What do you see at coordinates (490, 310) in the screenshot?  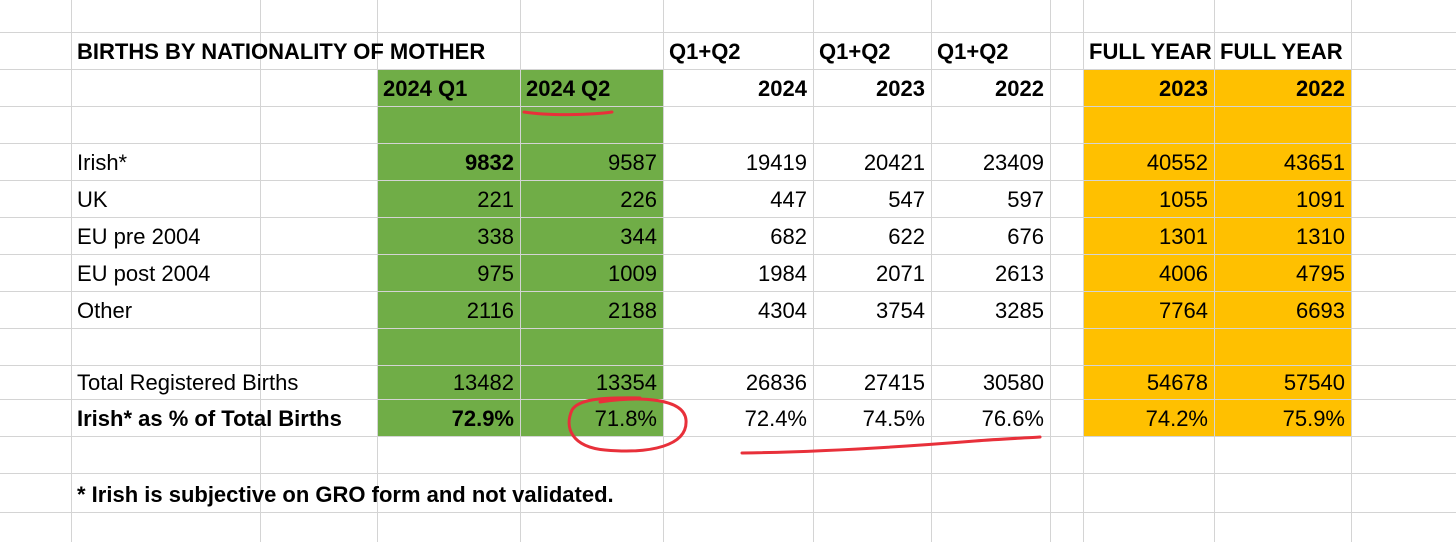 I see `table-cell: 2116` at bounding box center [490, 310].